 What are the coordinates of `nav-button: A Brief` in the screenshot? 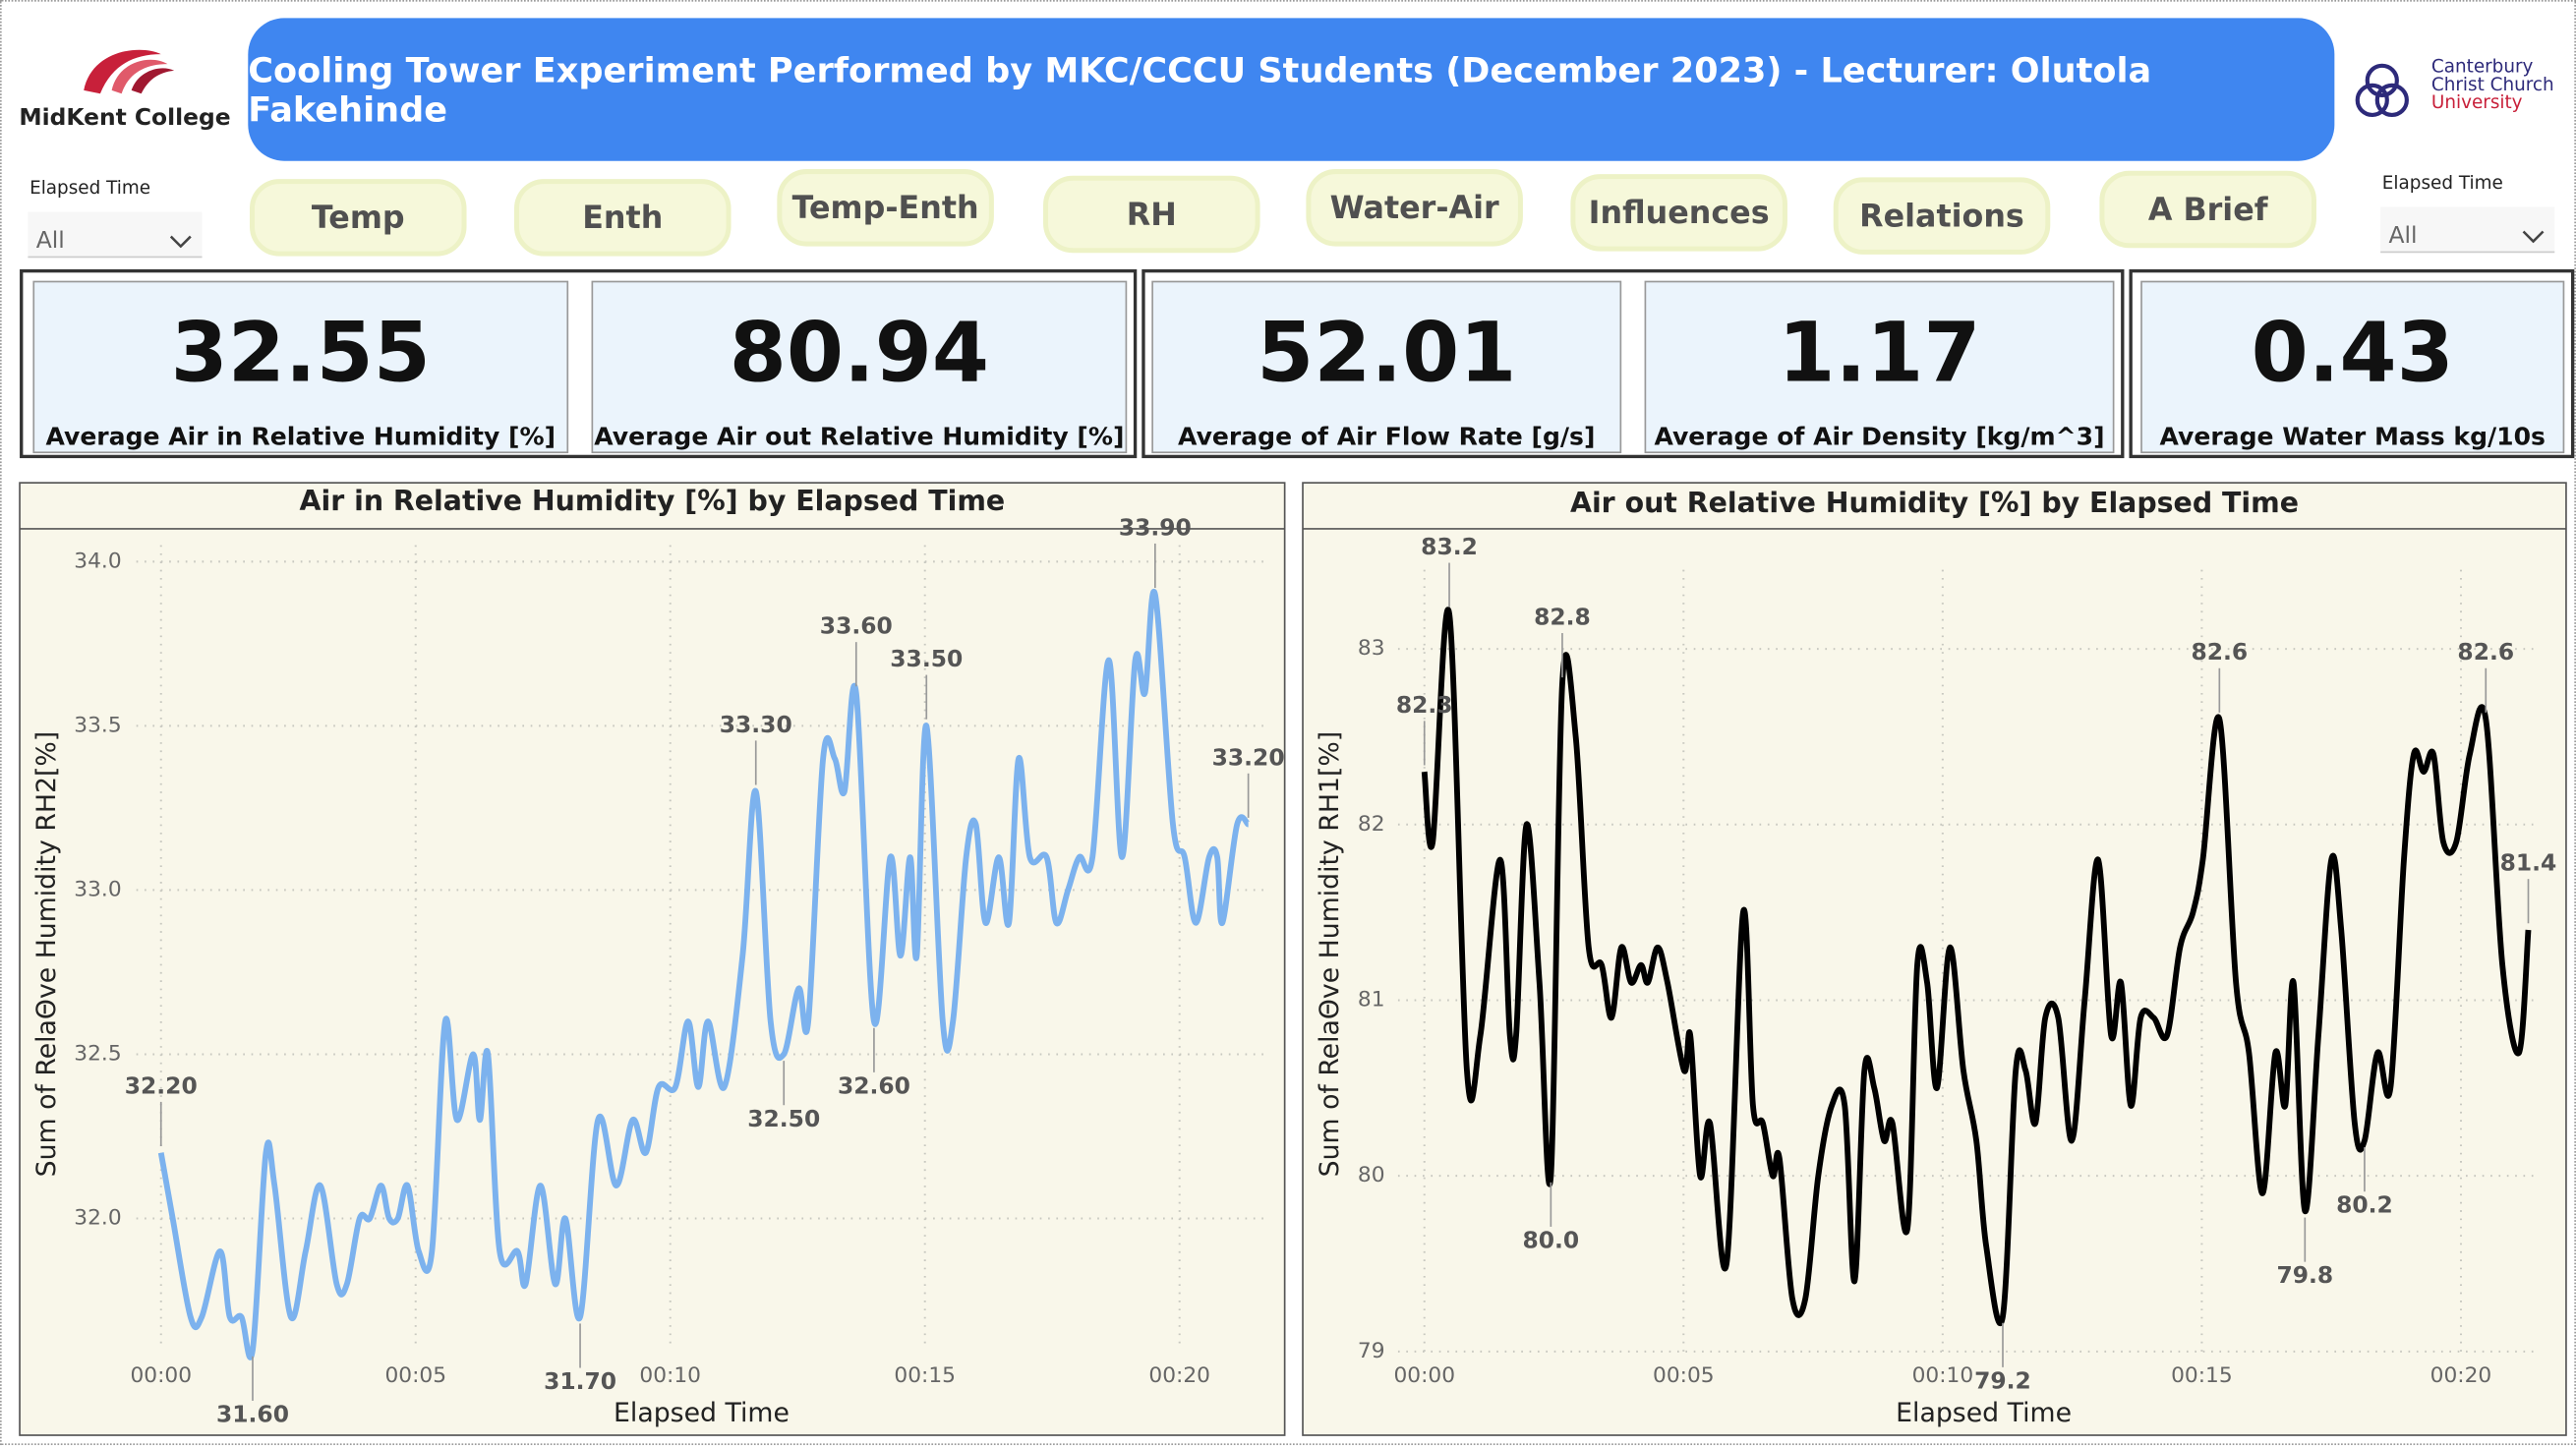 It's located at (2207, 209).